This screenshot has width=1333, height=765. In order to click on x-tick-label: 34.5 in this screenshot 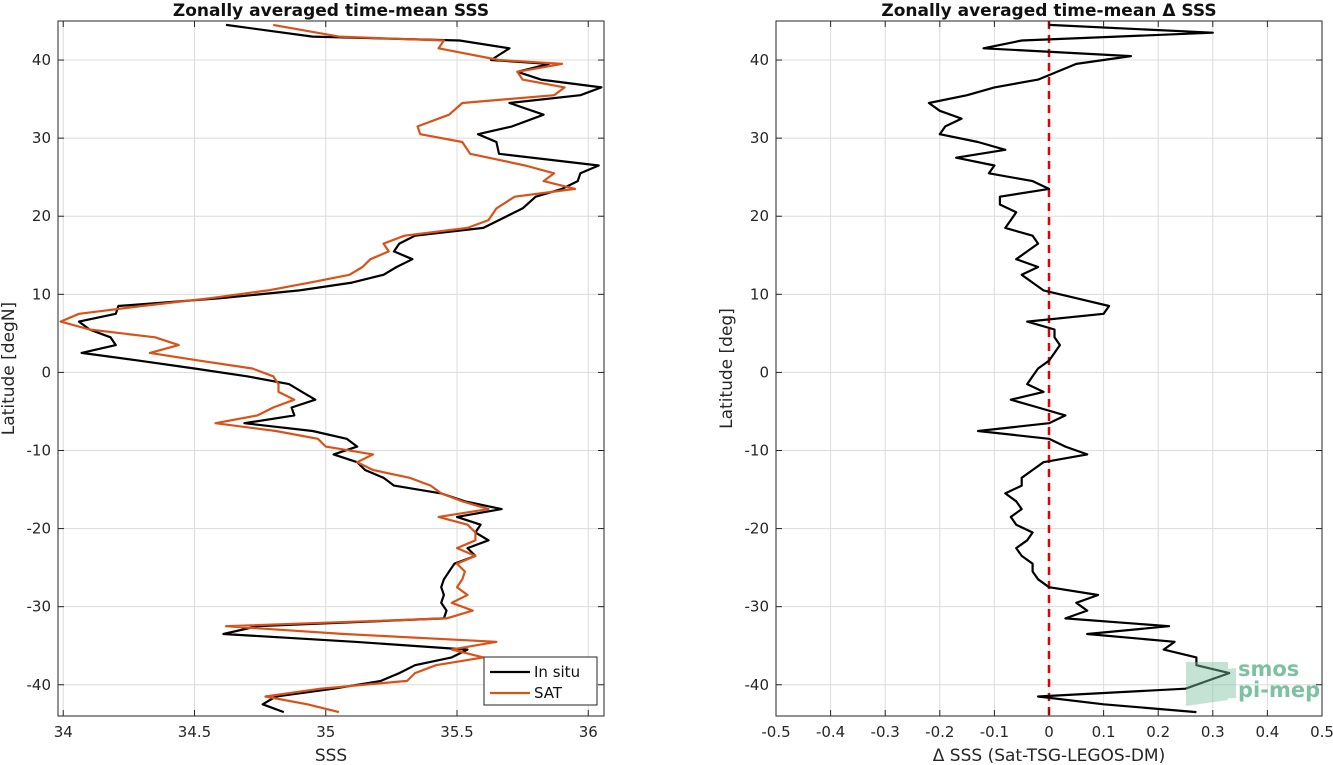, I will do `click(194, 732)`.